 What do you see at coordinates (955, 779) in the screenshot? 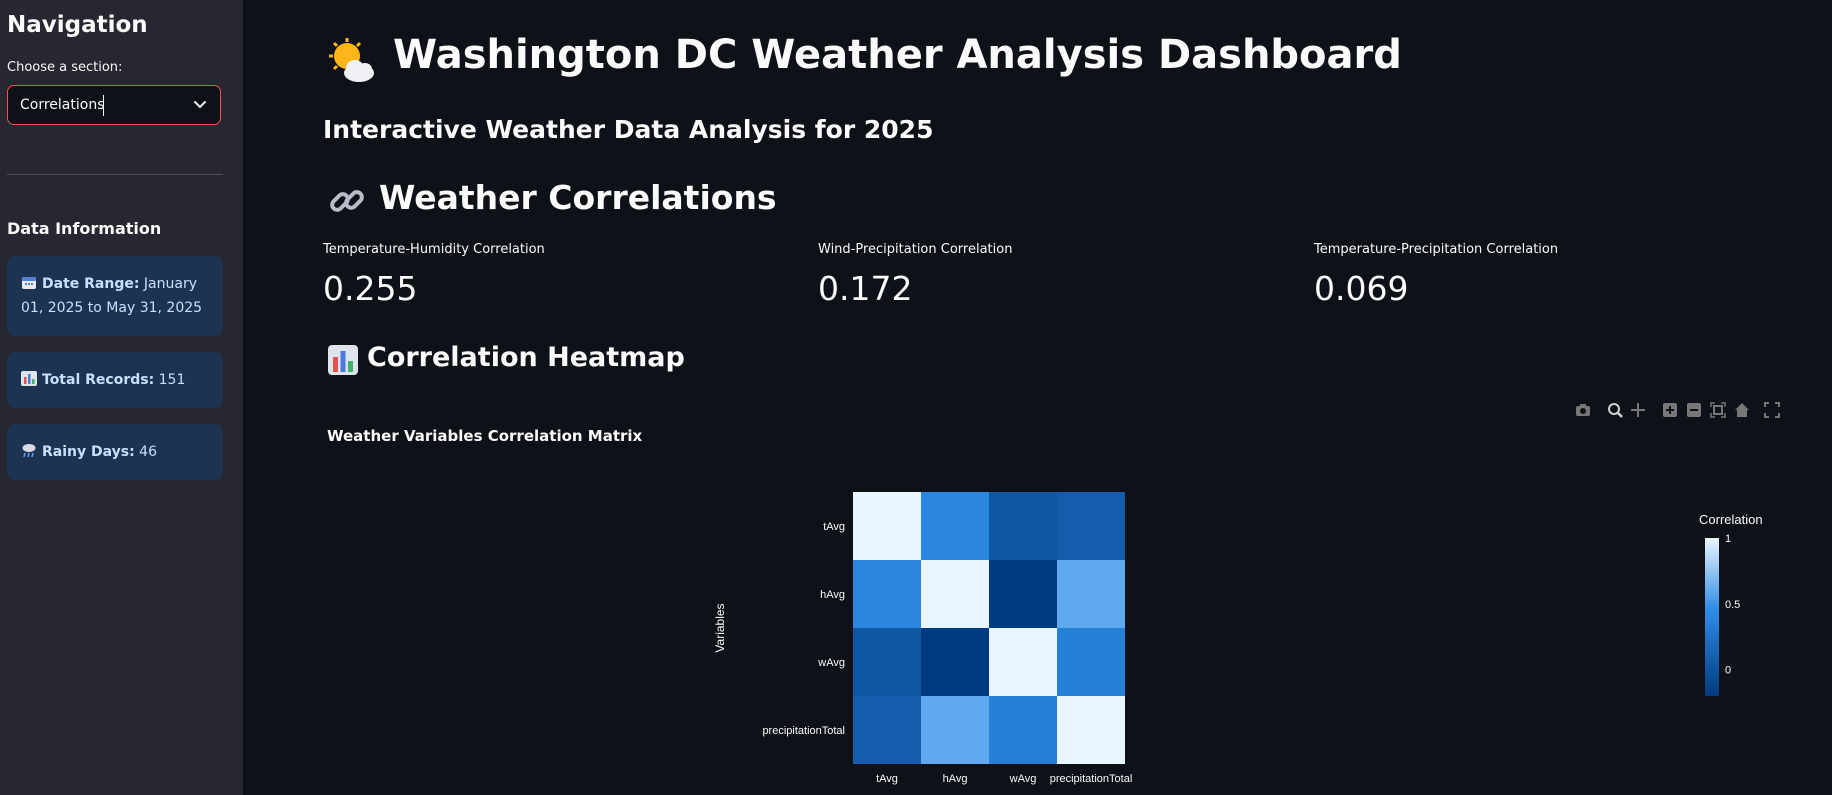
I see `x-tick-label: hAvg` at bounding box center [955, 779].